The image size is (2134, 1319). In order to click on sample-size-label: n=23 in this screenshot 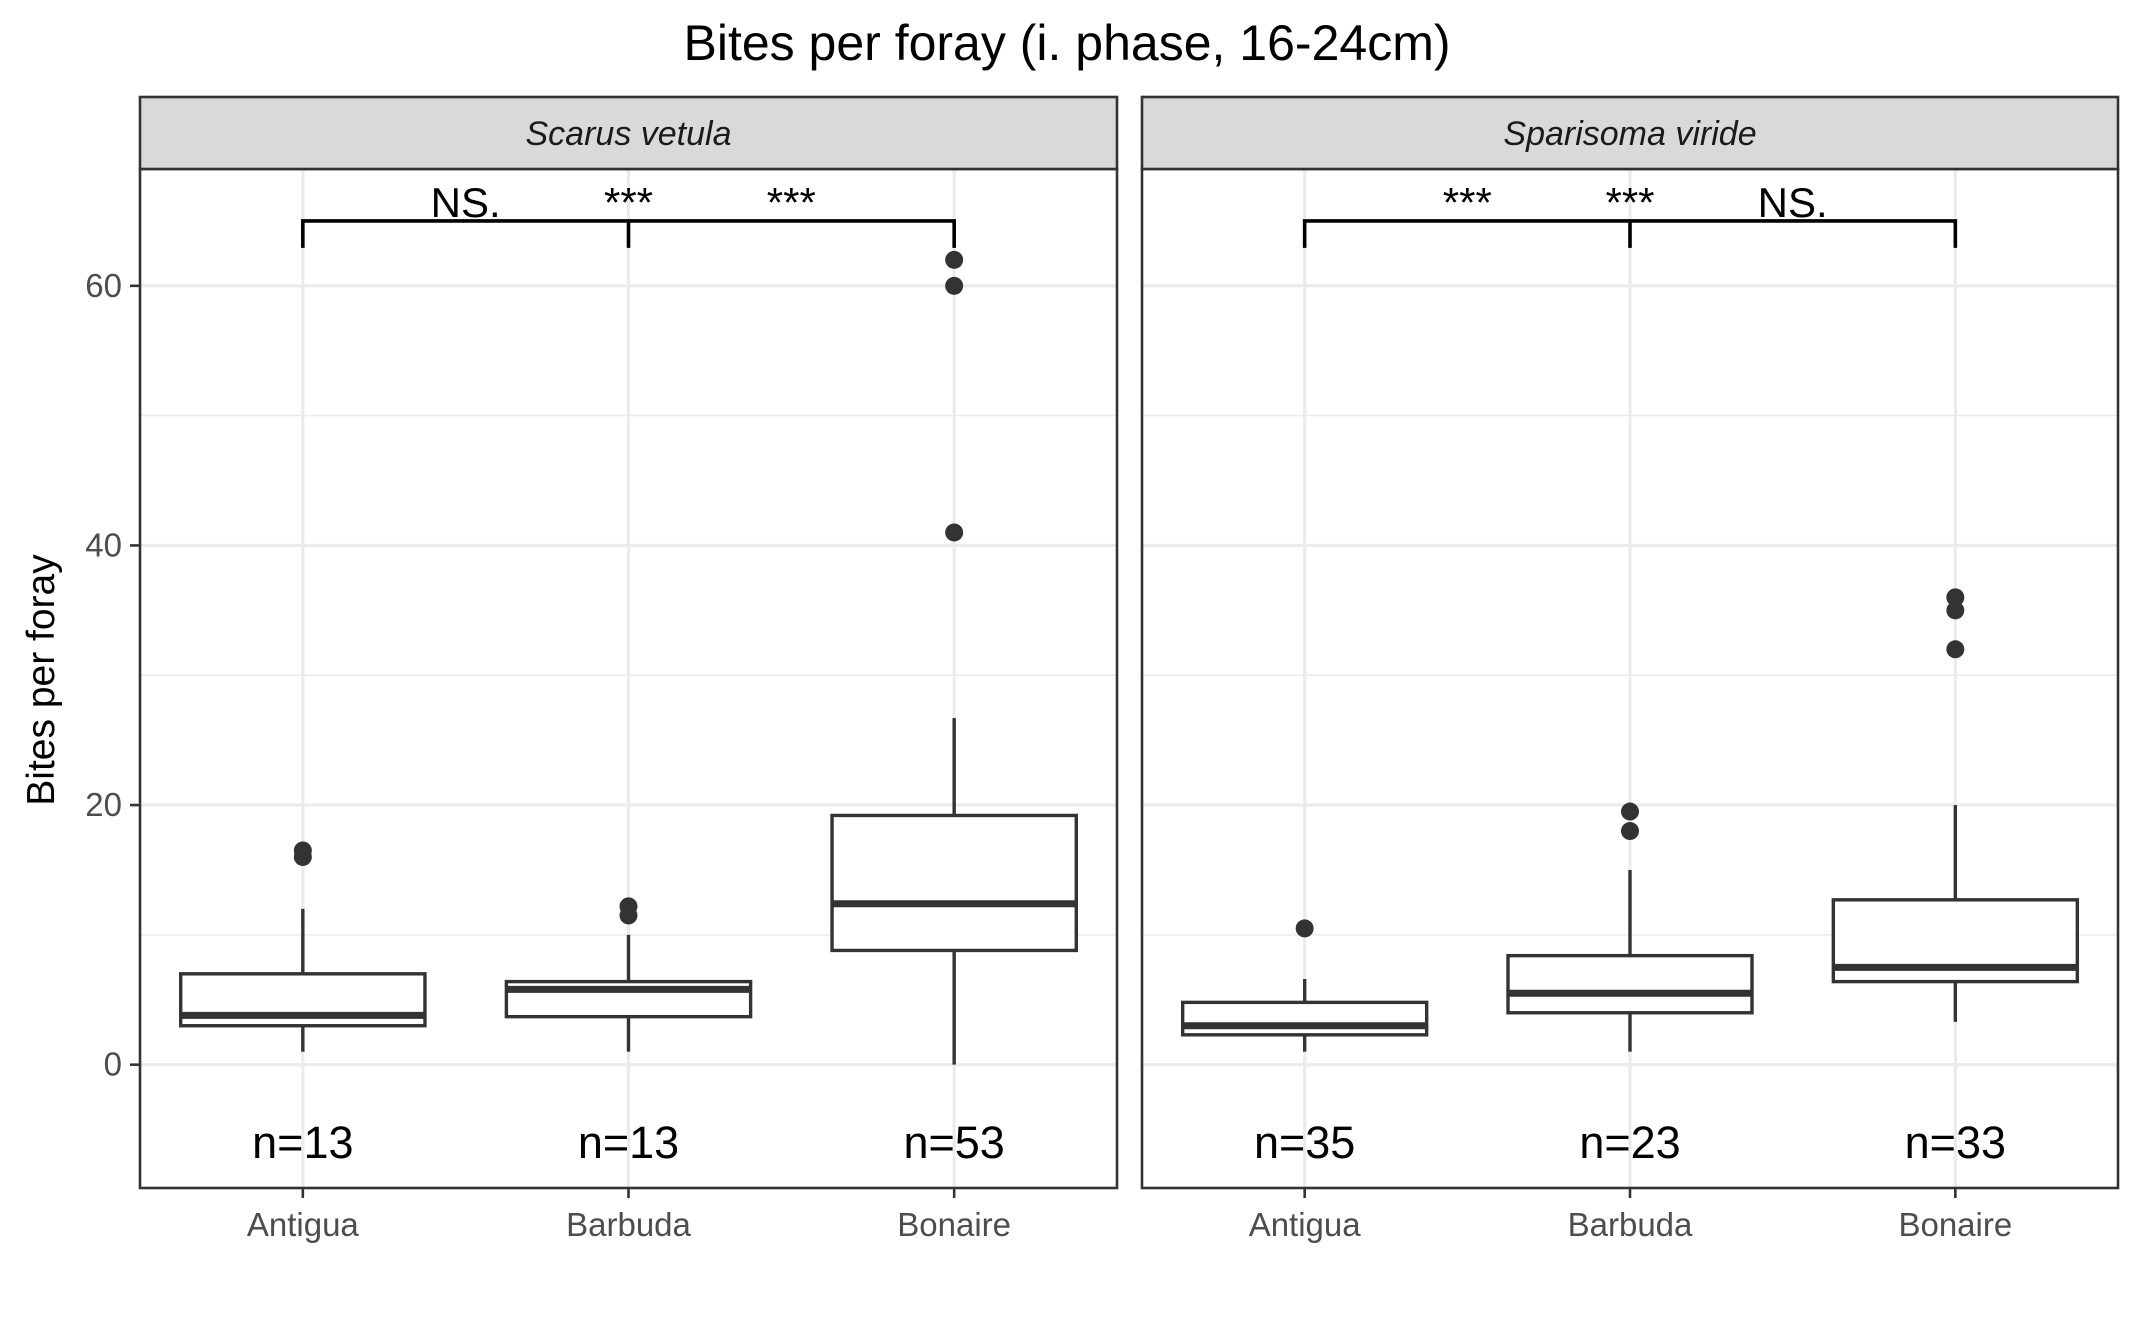, I will do `click(1629, 1142)`.